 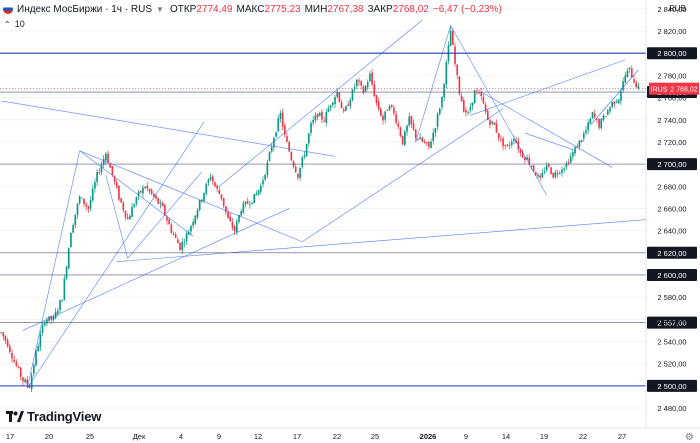 I want to click on chevron-up-icon: ⌃, so click(x=7, y=24).